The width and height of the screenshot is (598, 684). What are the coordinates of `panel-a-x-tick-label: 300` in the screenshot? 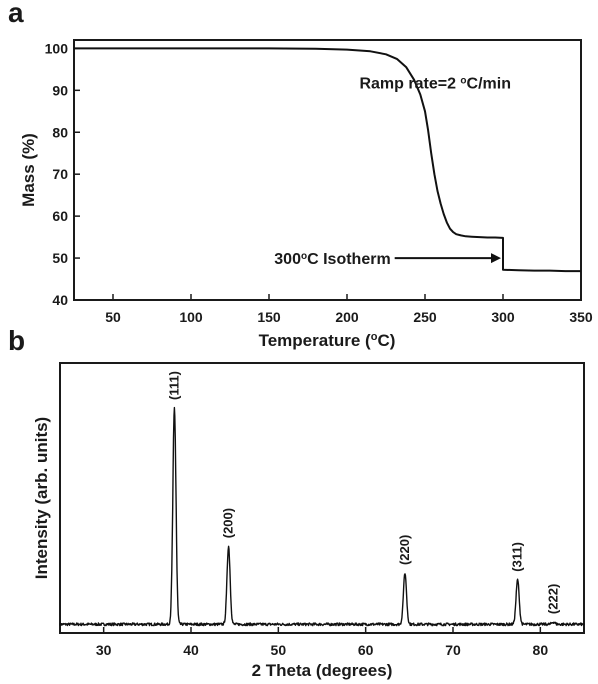 It's located at (503, 317).